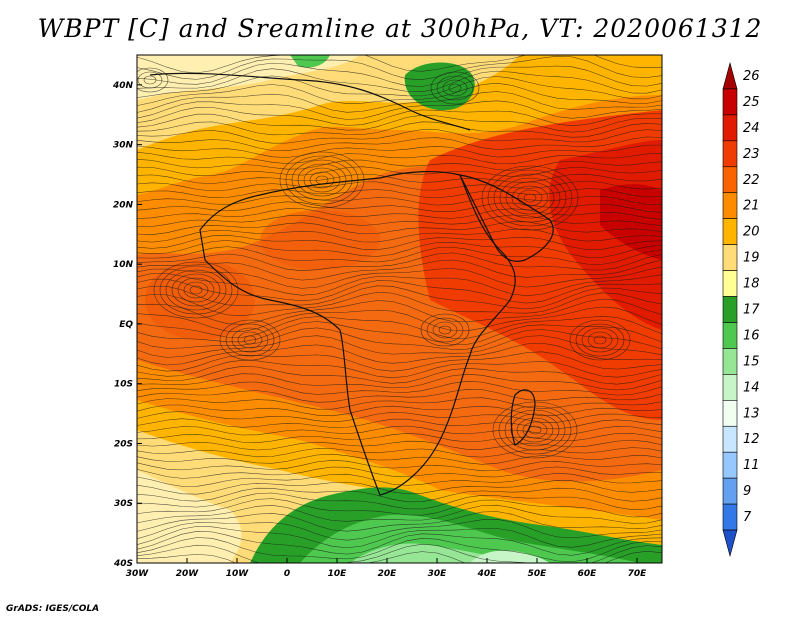  I want to click on y-tick-label: 20N, so click(123, 205).